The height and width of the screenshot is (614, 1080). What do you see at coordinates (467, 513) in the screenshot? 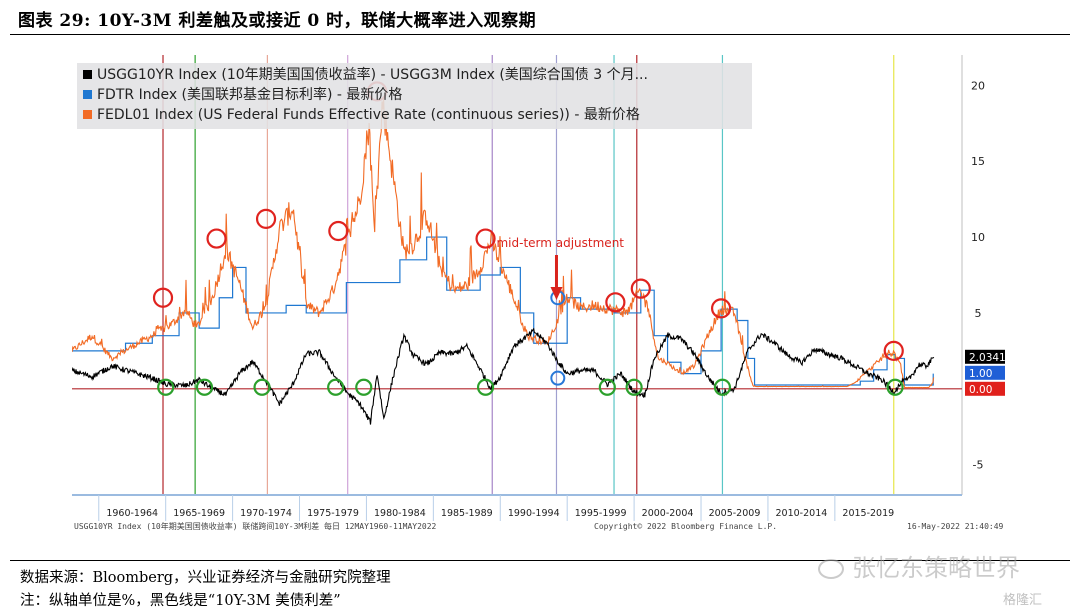
I see `x-tick-label: 1985-1989` at bounding box center [467, 513].